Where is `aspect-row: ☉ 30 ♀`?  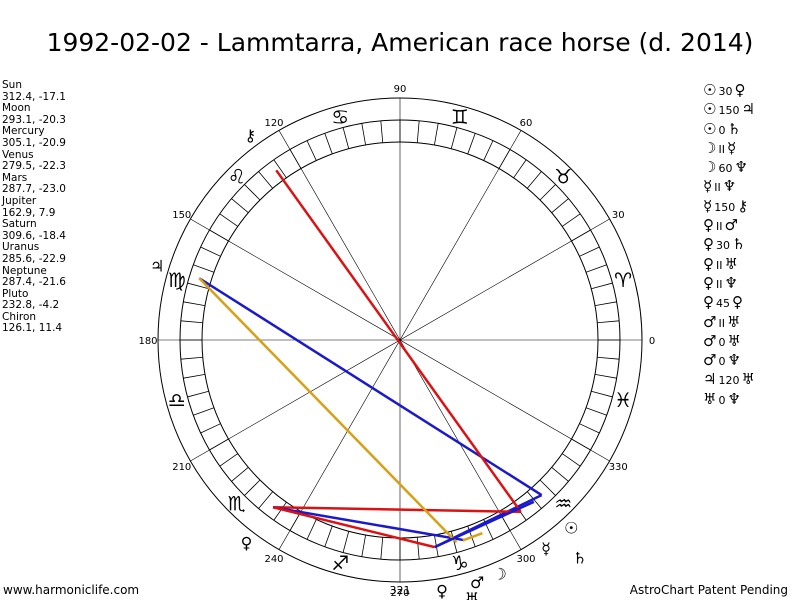 aspect-row: ☉ 30 ♀ is located at coordinates (750, 89).